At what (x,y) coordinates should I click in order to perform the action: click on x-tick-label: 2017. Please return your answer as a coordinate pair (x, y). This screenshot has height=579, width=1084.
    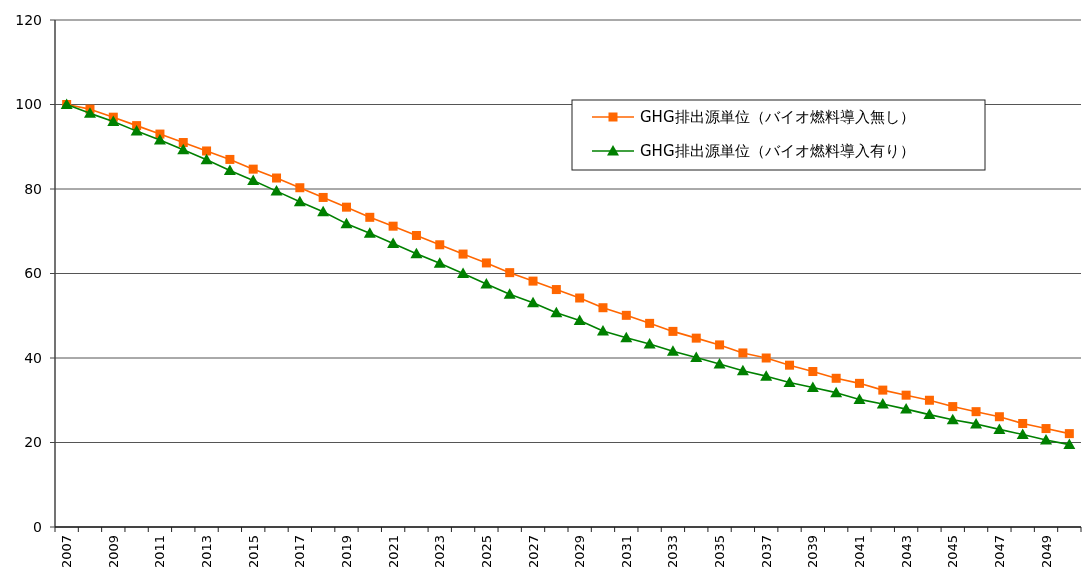
    Looking at the image, I should click on (300, 552).